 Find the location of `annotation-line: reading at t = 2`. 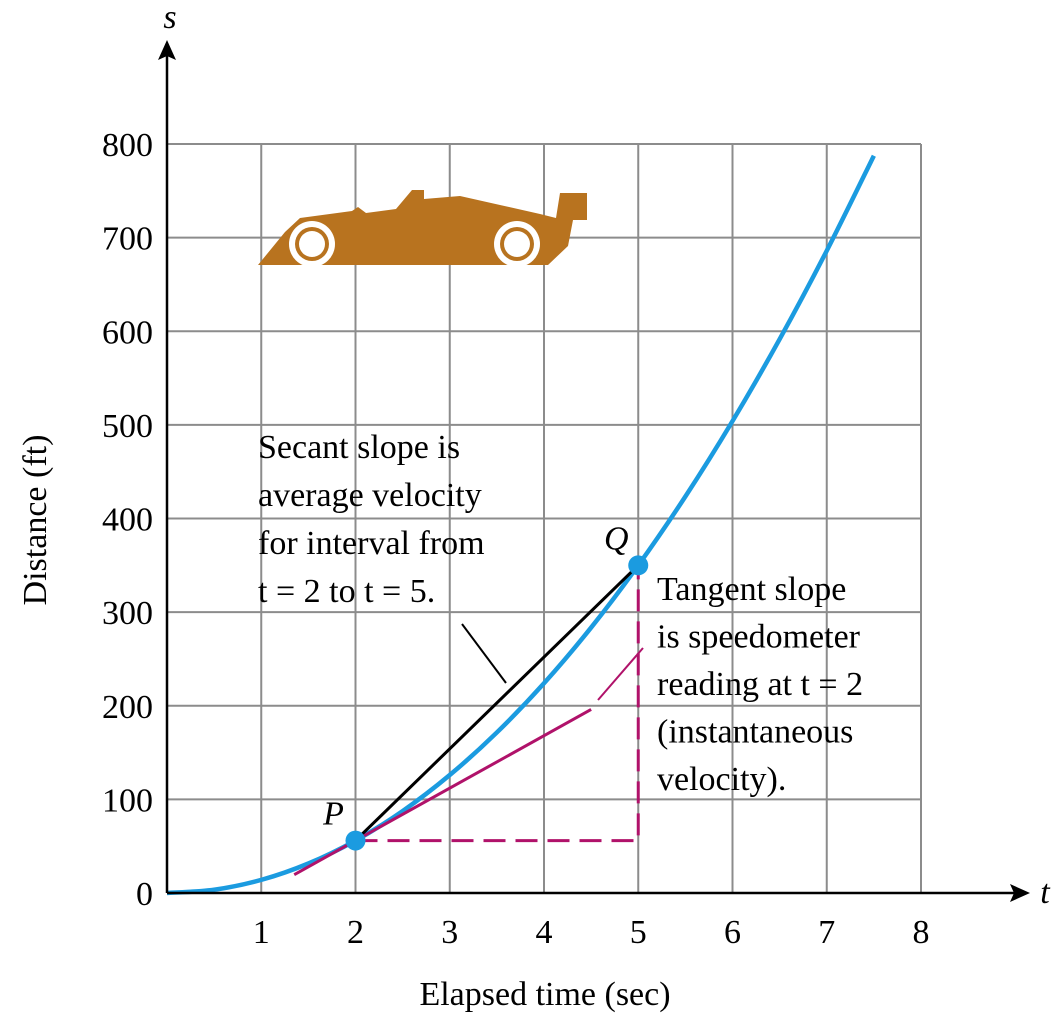

annotation-line: reading at t = 2 is located at coordinates (760, 684).